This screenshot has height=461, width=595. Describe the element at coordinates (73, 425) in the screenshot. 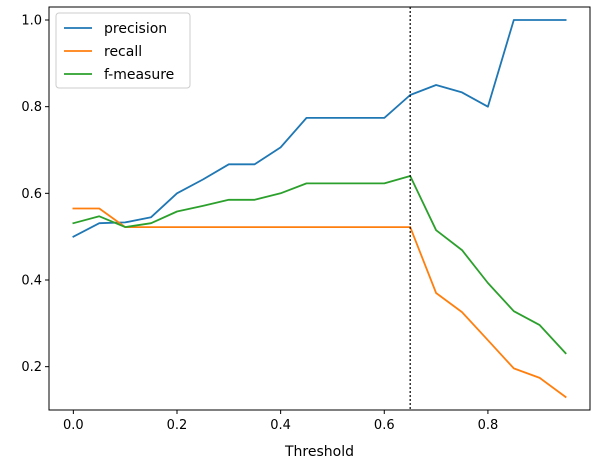

I see `x-tick-label: 0.0` at that location.